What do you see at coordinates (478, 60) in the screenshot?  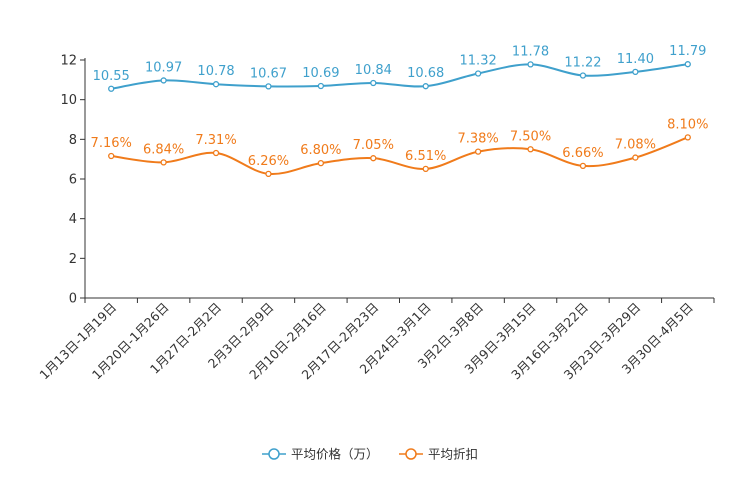 I see `data-label: 11.32` at bounding box center [478, 60].